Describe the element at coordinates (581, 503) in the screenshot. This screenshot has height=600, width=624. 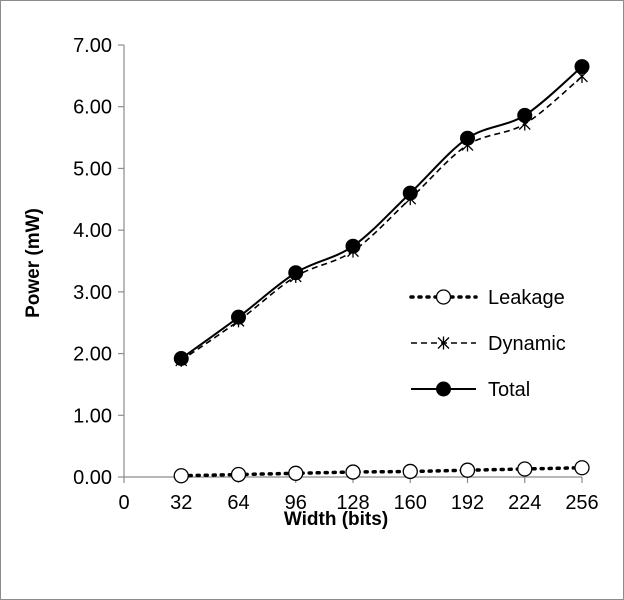
I see `x-tick-label: 256` at that location.